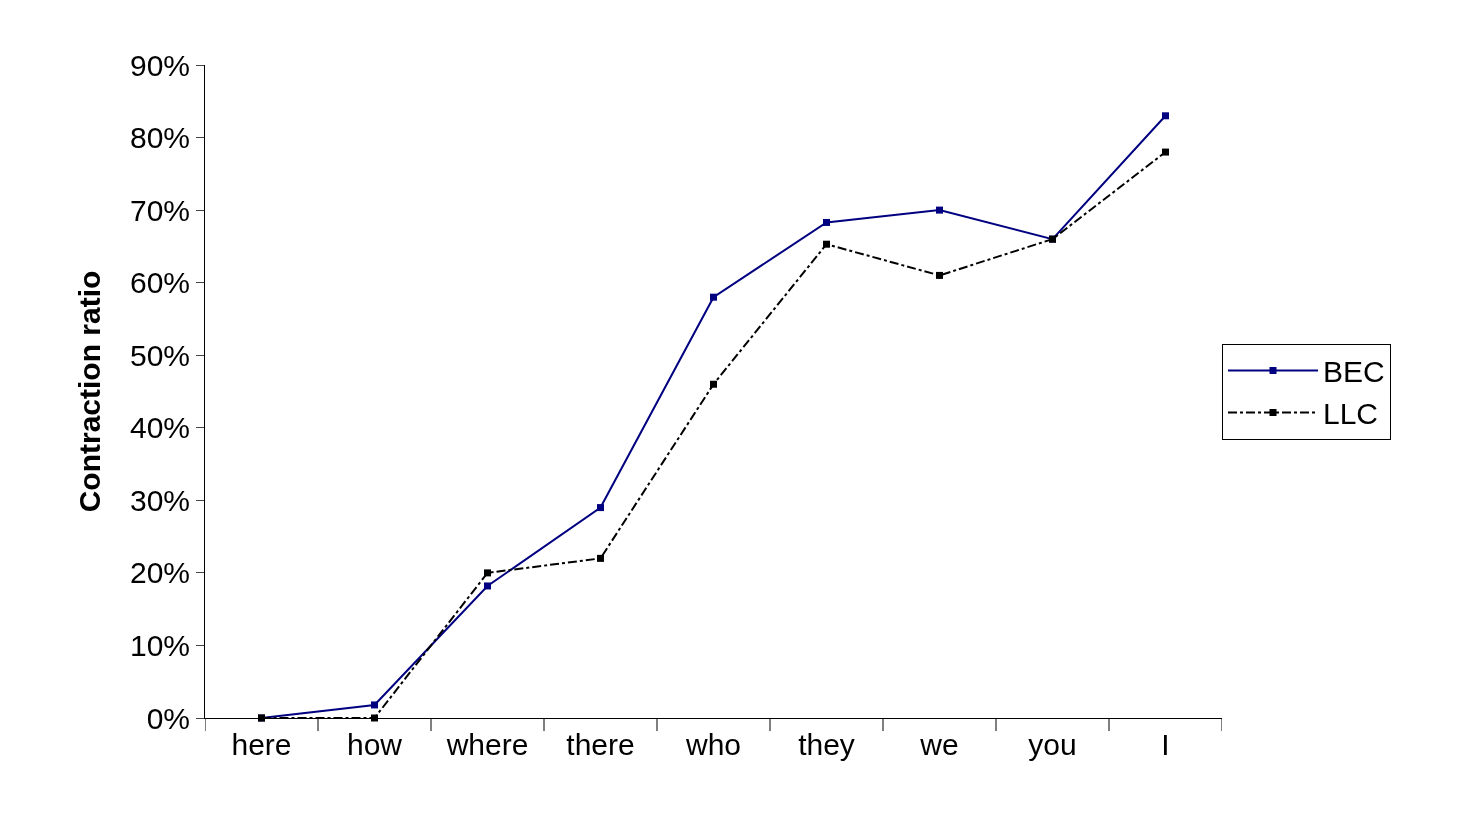  Describe the element at coordinates (1351, 414) in the screenshot. I see `legend-label: LLC` at that location.